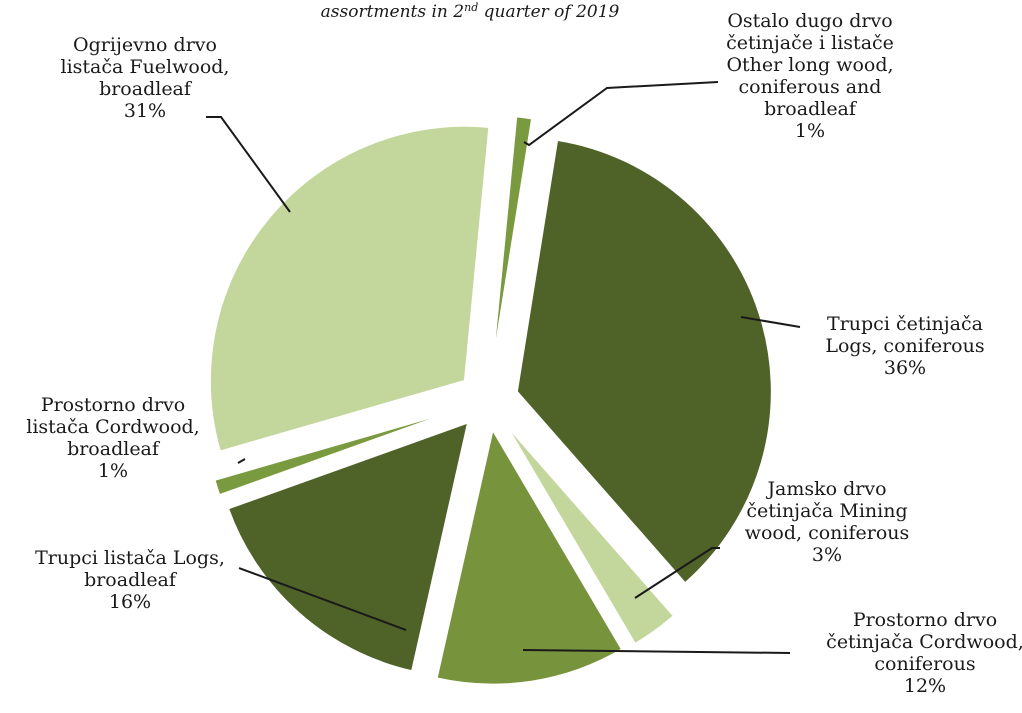 This screenshot has width=1022, height=713. I want to click on slice-label-line: Trupci četinjača, so click(905, 324).